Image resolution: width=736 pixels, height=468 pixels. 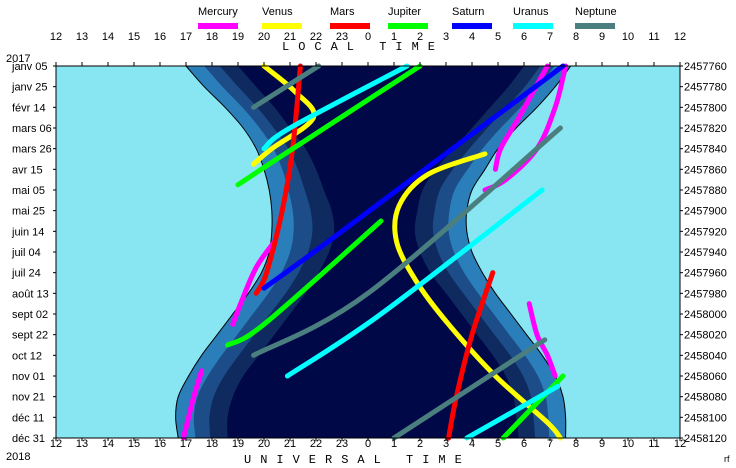 What do you see at coordinates (218, 12) in the screenshot?
I see `legend-label-mercury: Mercury` at bounding box center [218, 12].